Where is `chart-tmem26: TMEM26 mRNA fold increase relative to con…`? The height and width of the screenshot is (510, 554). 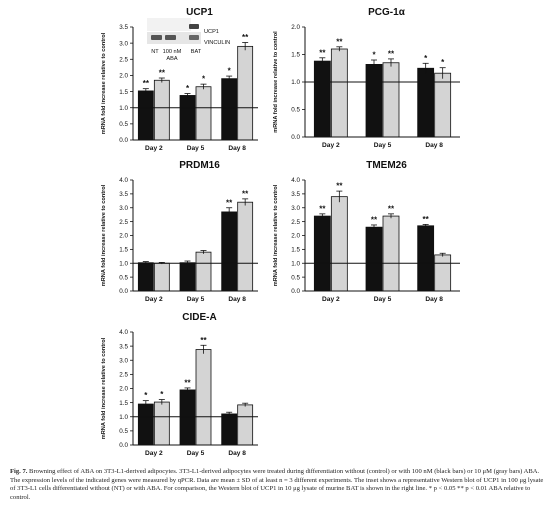 chart-tmem26: TMEM26 mRNA fold increase relative to con… is located at coordinates (366, 231).